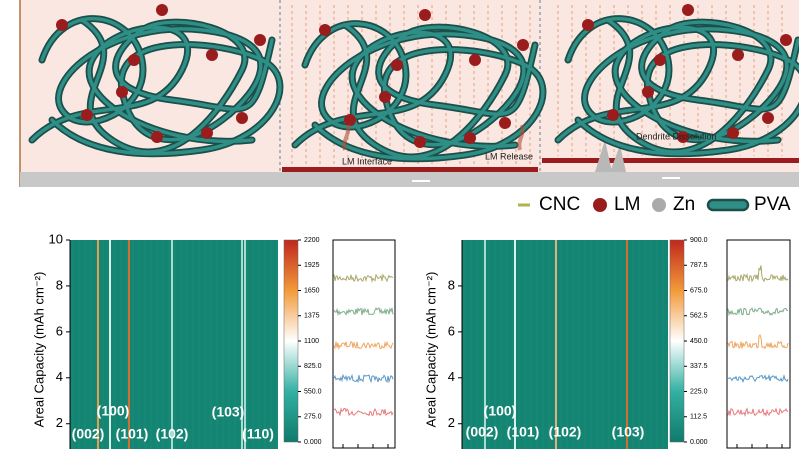 Image resolution: width=799 pixels, height=450 pixels. I want to click on colorbar-tick-label: 1100, so click(311, 341).